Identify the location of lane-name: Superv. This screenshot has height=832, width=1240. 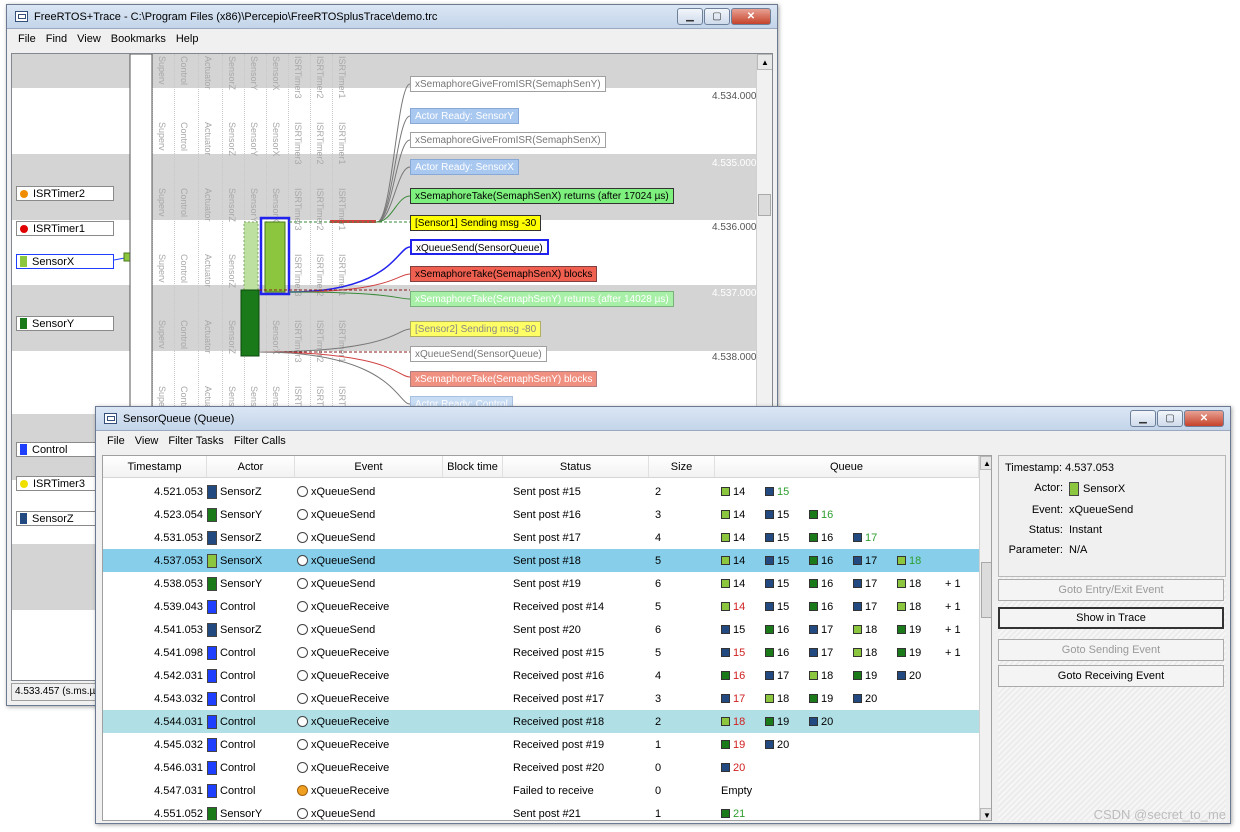
(162, 136).